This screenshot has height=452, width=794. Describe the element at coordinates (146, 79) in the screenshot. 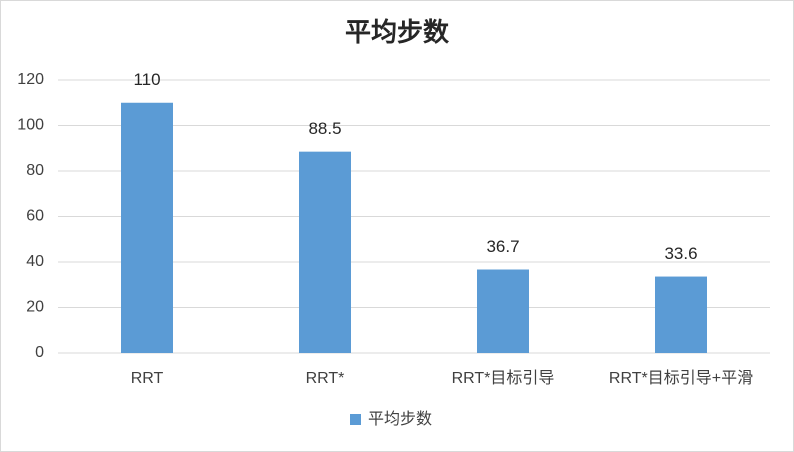

I see `value-label: 110` at that location.